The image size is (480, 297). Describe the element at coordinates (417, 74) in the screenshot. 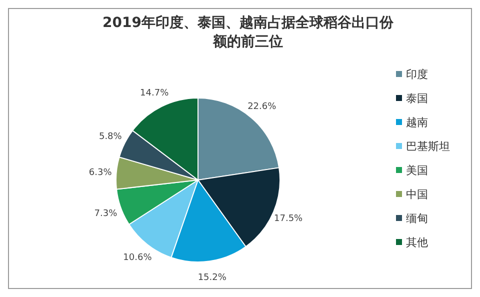

I see `legend-label: 印度` at that location.